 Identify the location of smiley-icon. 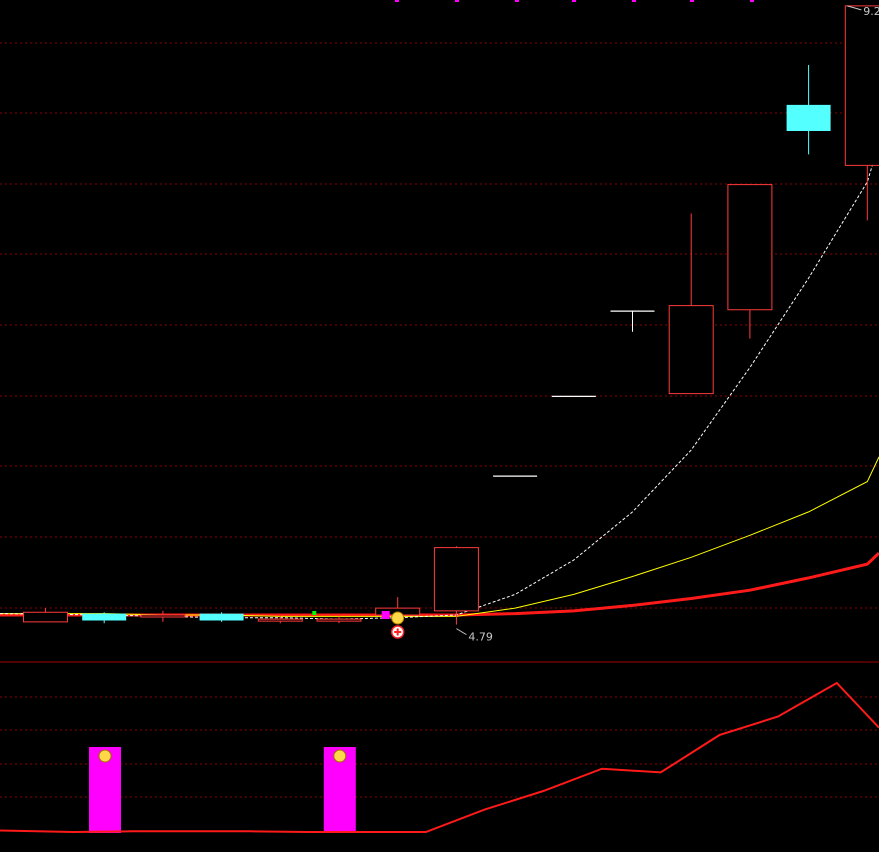
(398, 618).